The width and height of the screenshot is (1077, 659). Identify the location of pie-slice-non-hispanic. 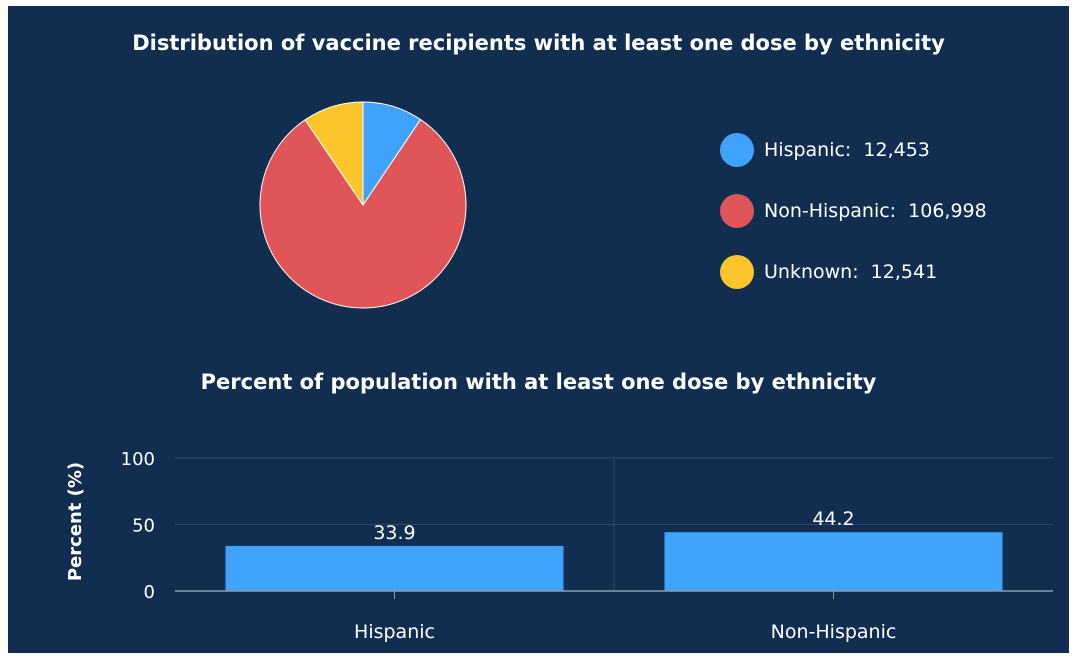
(363, 213).